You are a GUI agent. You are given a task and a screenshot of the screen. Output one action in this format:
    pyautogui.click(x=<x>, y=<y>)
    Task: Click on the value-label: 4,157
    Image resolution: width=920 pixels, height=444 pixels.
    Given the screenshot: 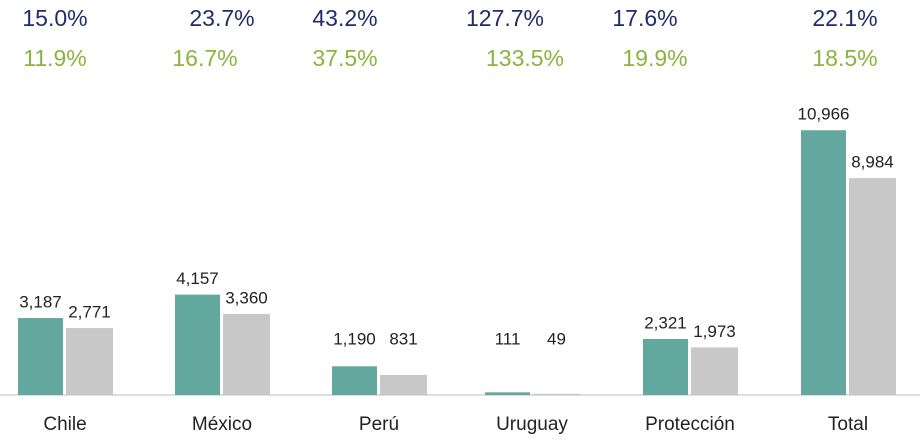 What is the action you would take?
    pyautogui.click(x=197, y=278)
    